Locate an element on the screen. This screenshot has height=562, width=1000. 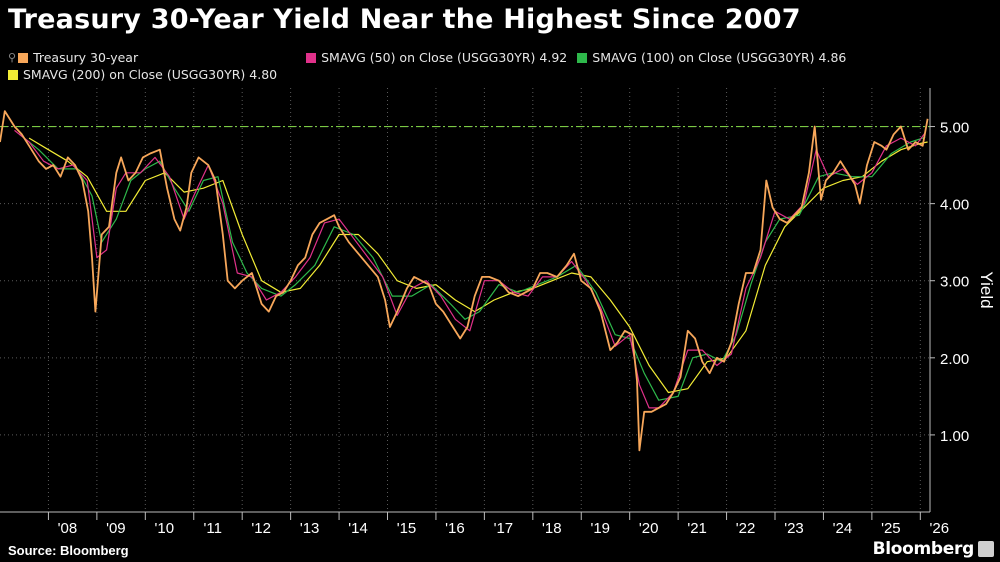
x-tick-label-2018: '18 is located at coordinates (552, 528).